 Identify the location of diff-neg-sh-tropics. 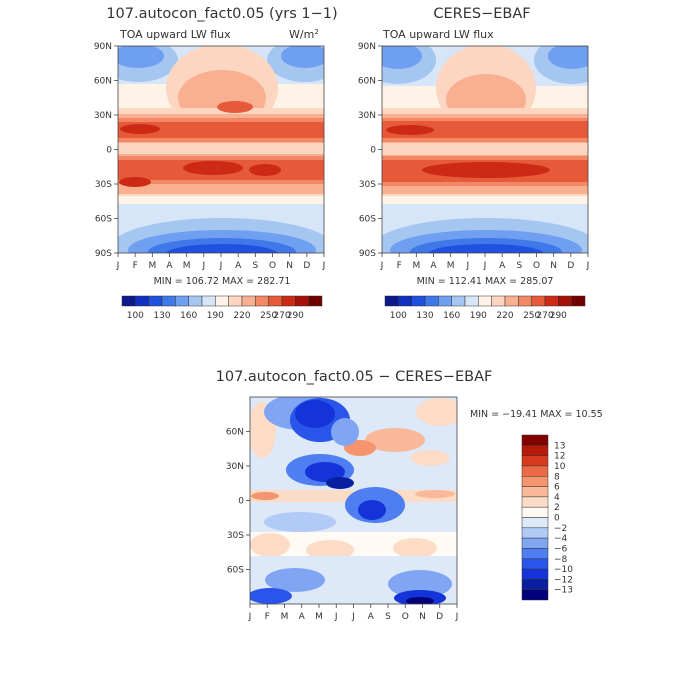
(300, 522).